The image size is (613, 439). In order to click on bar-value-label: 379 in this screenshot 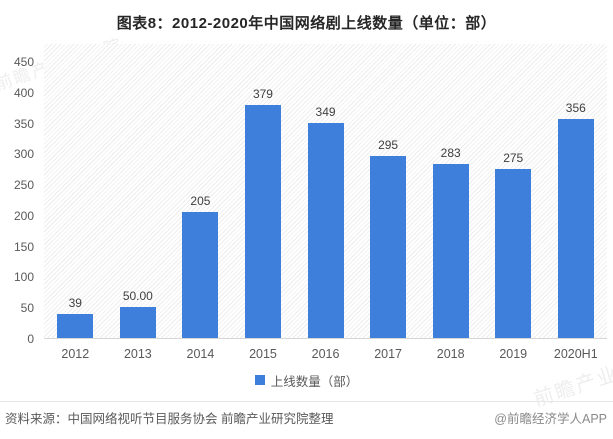, I will do `click(262, 94)`.